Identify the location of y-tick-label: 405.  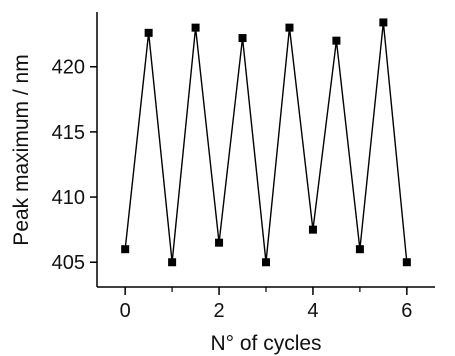
(68, 263).